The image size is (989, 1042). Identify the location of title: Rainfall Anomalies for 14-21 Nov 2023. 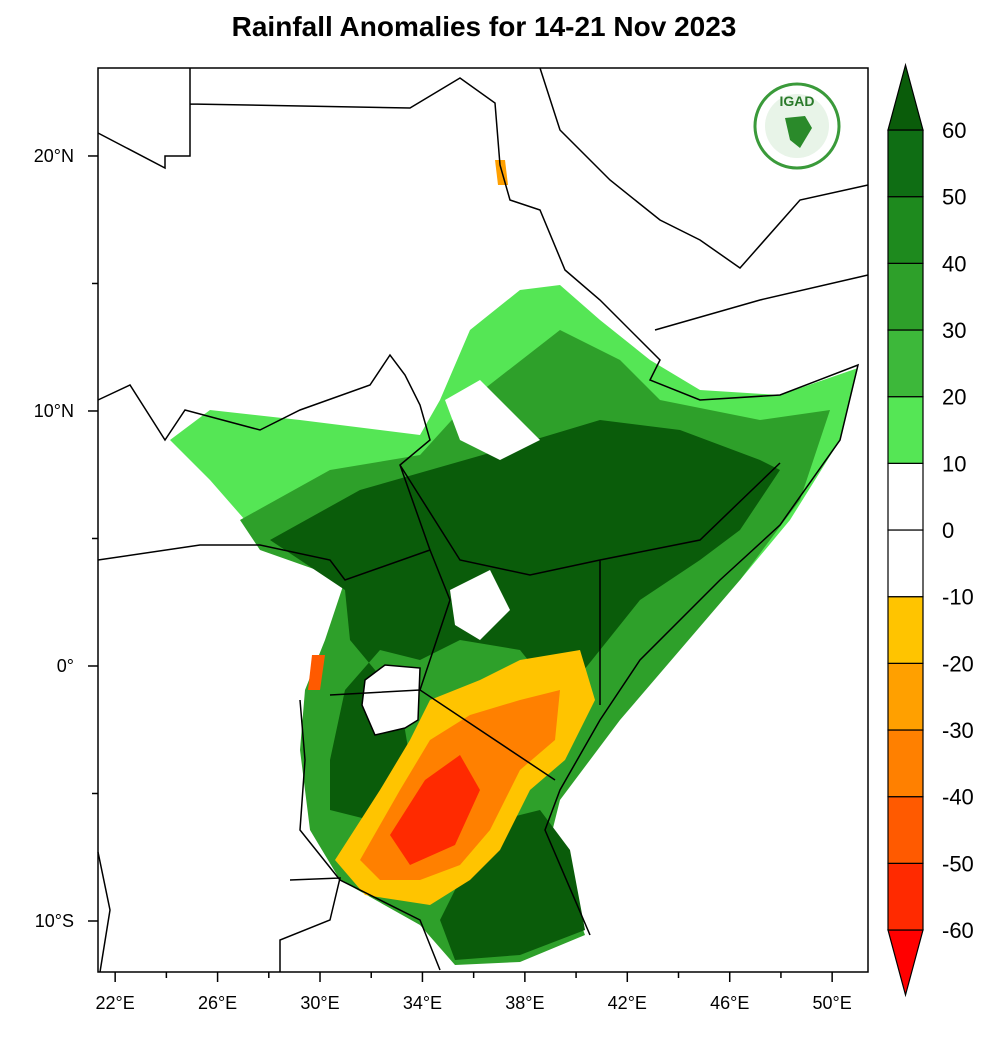
(484, 26).